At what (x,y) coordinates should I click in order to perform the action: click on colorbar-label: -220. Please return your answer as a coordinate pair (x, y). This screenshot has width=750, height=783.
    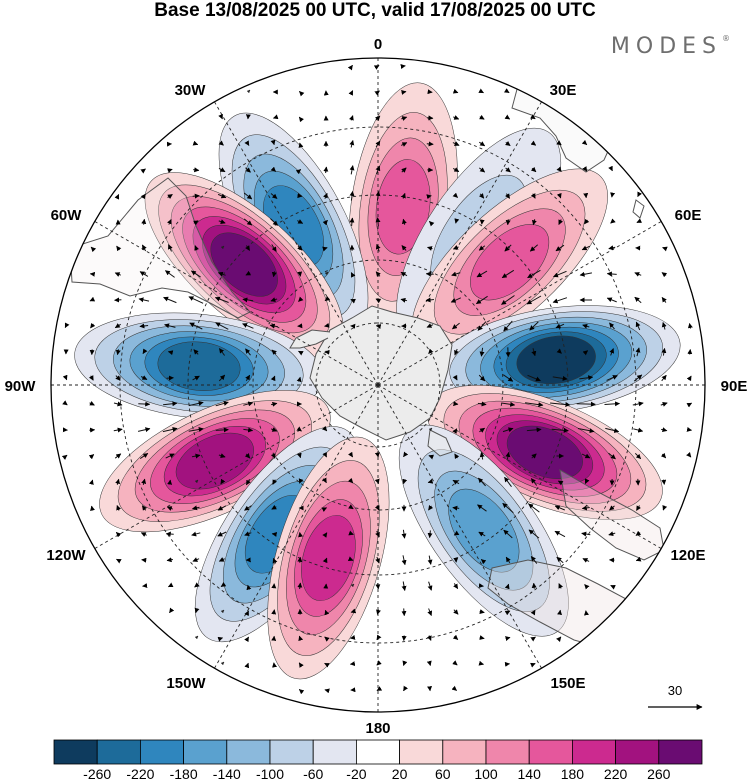
    Looking at the image, I should click on (140, 774).